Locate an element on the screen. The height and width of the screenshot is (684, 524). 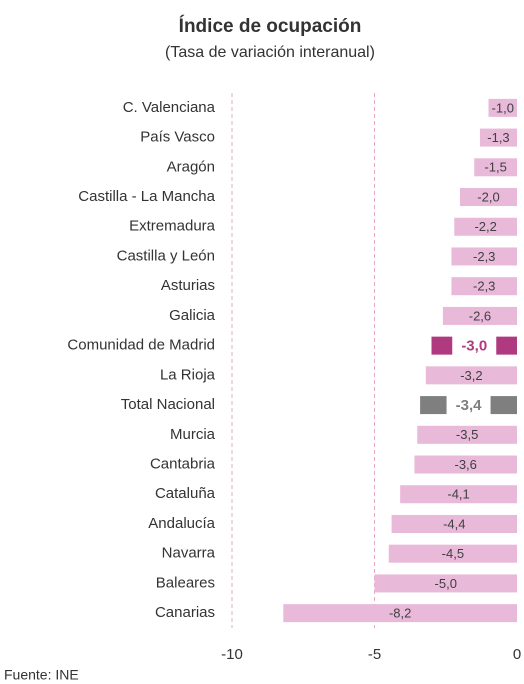
y-tick-label: Galicia is located at coordinates (192, 315).